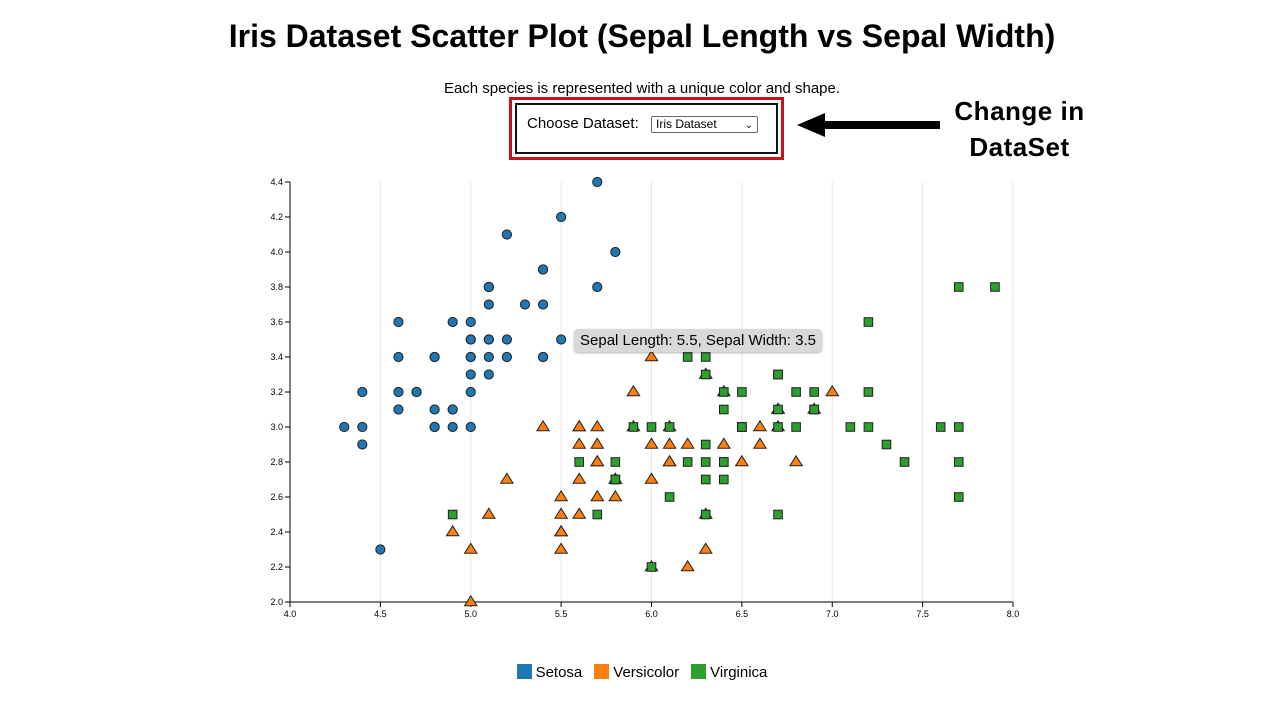 The height and width of the screenshot is (715, 1280). Describe the element at coordinates (704, 124) in the screenshot. I see `dataset-select: Iris Dataset ⌄` at that location.